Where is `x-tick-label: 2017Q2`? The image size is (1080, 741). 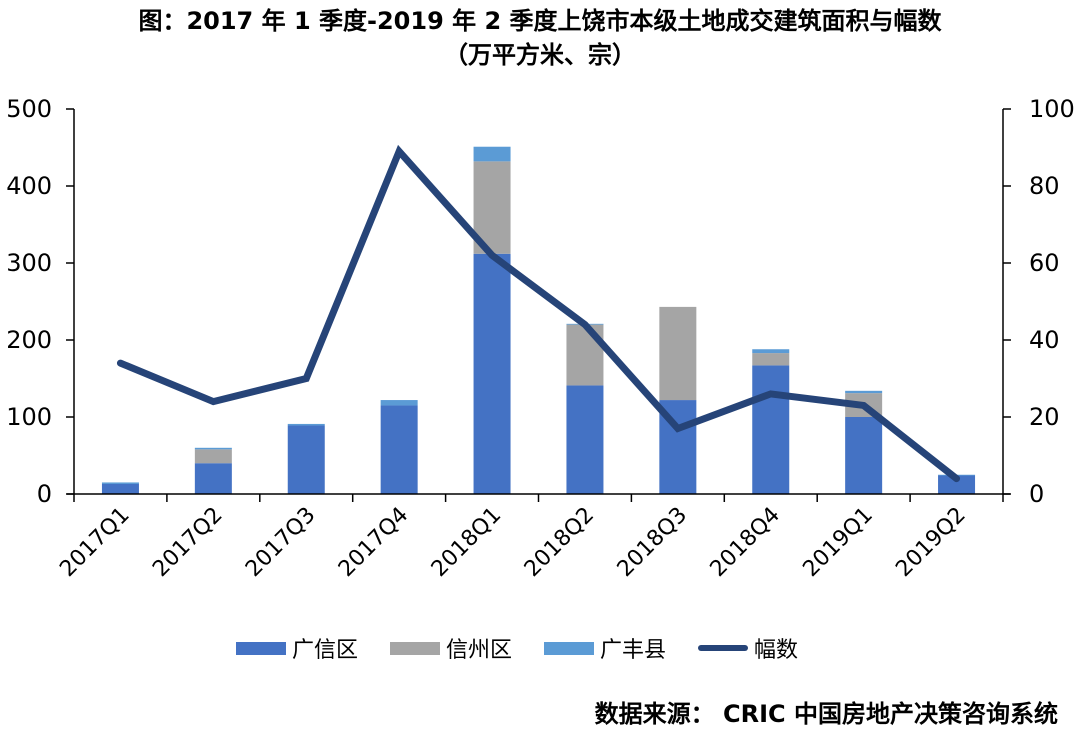 x-tick-label: 2017Q2 is located at coordinates (187, 542).